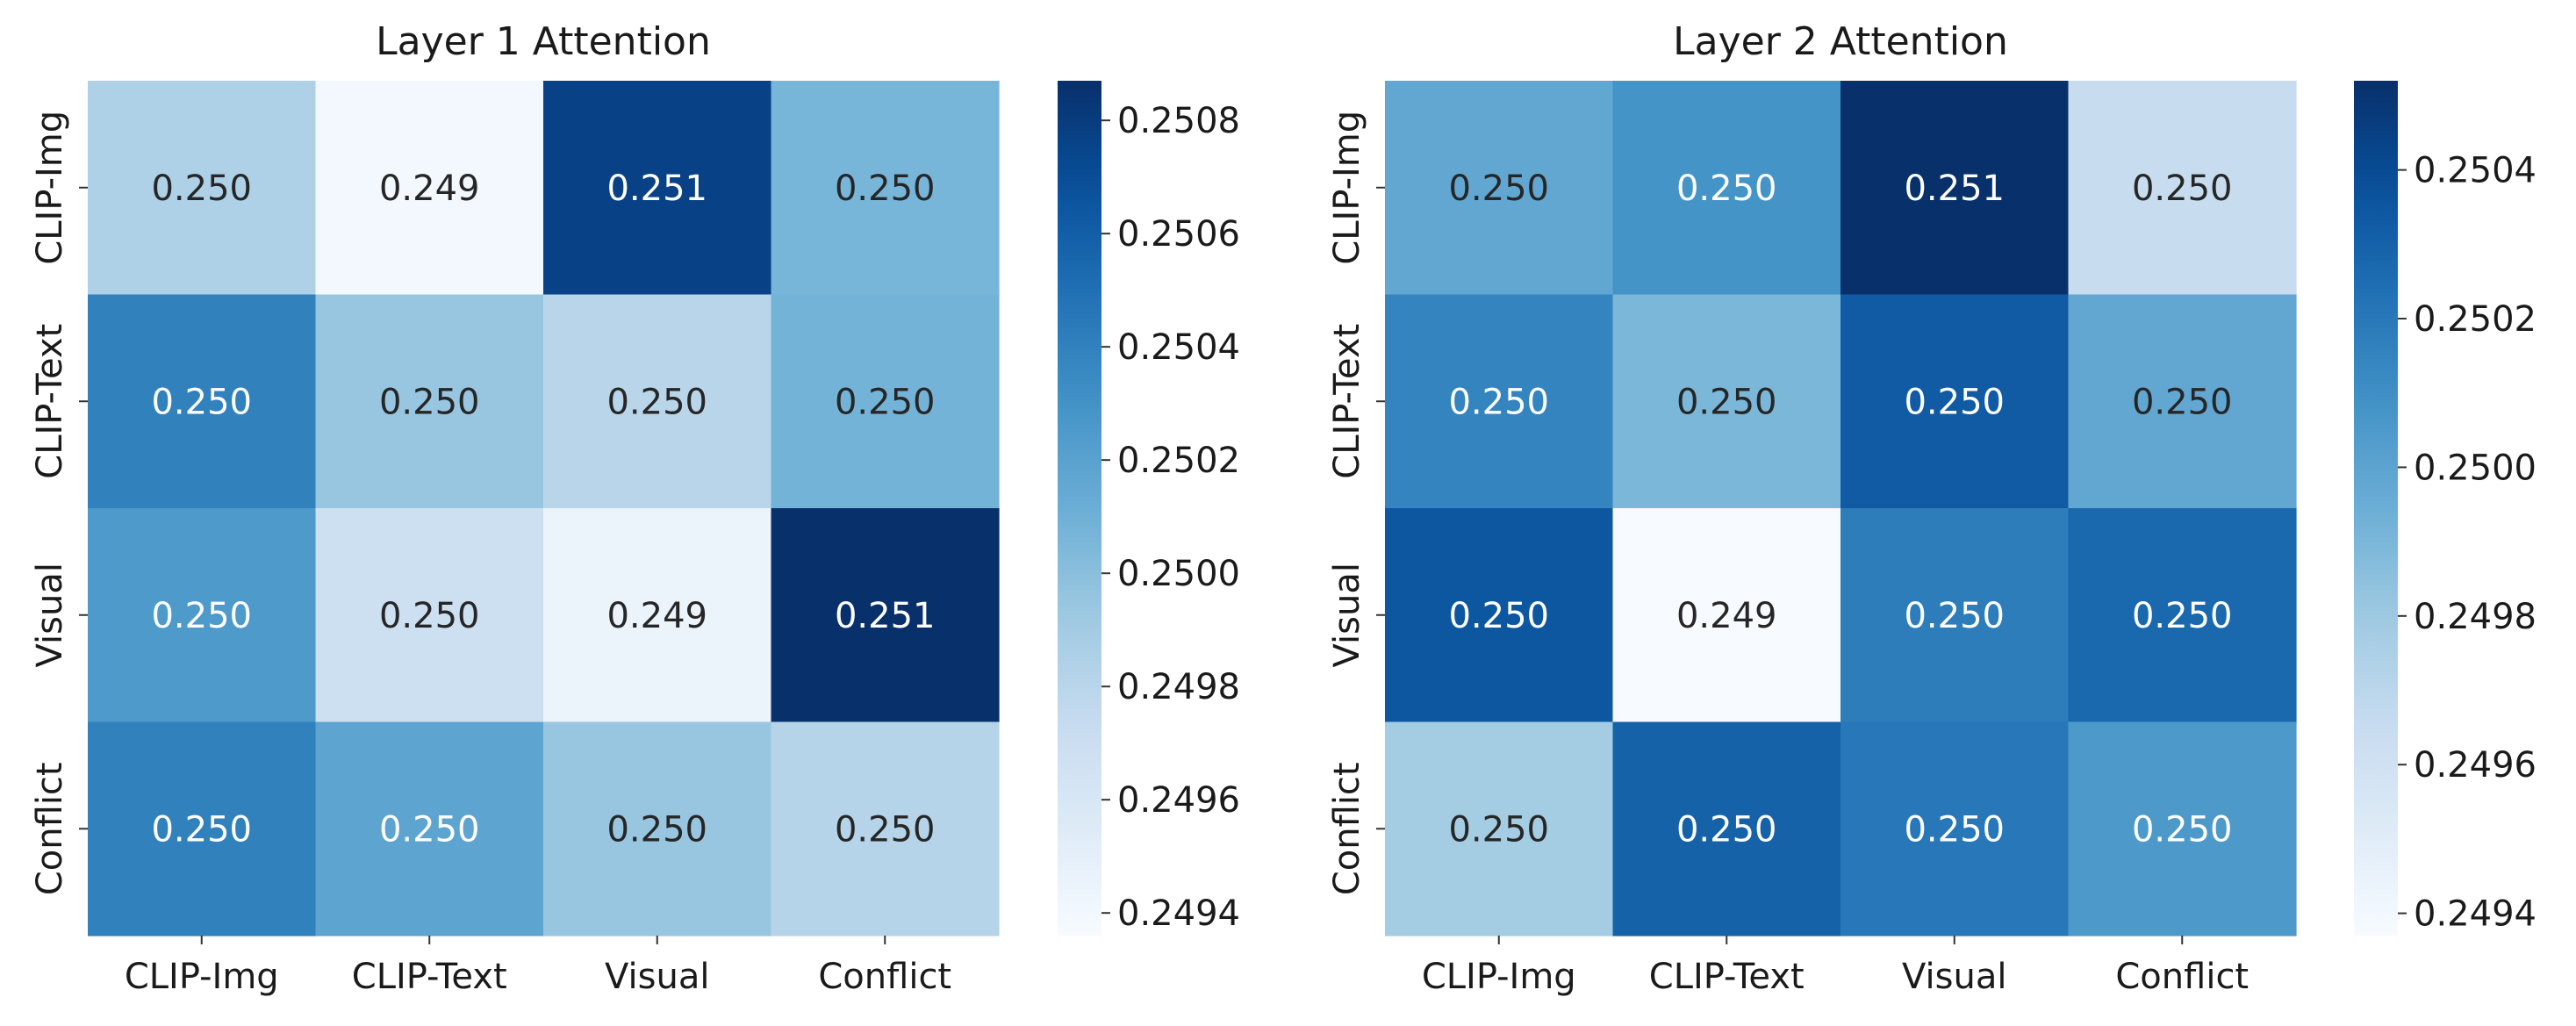 This screenshot has height=1026, width=2576. I want to click on chart-title: Layer 2 Attention, so click(1841, 41).